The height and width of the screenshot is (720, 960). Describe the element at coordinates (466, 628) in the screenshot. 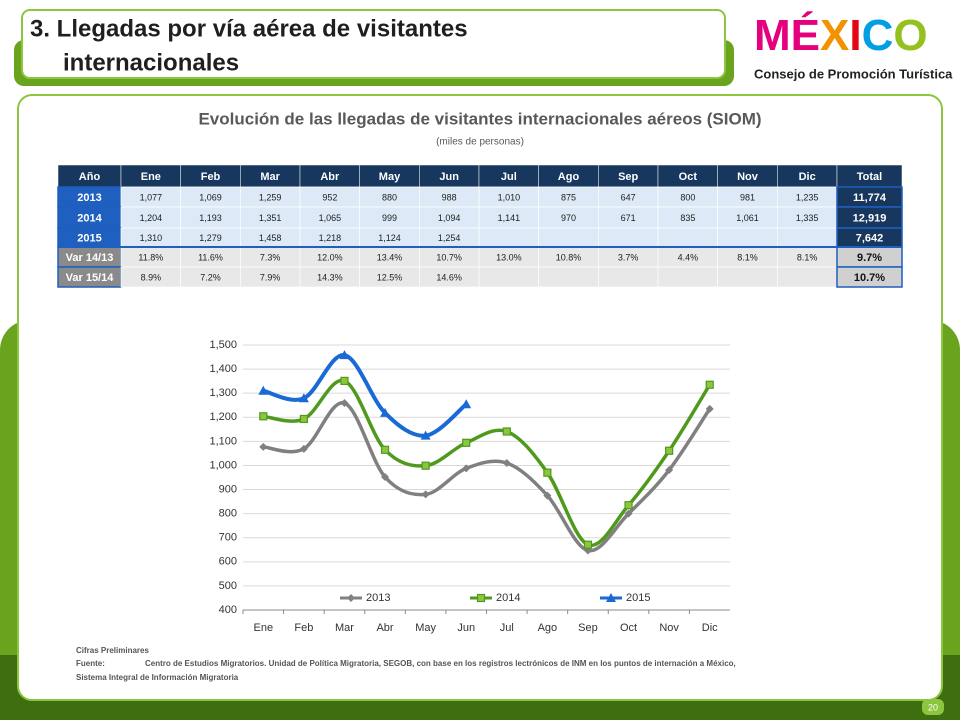

I see `x-tick-label: Jun` at that location.